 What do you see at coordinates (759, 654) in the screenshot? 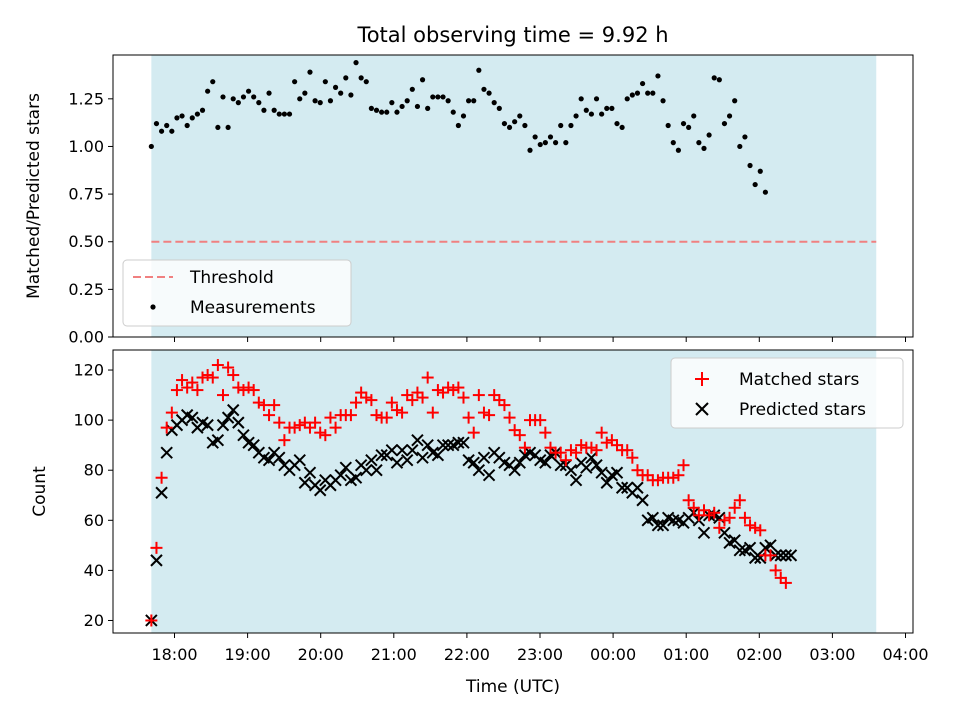
I see `count-x-tick-label: 02:00` at bounding box center [759, 654].